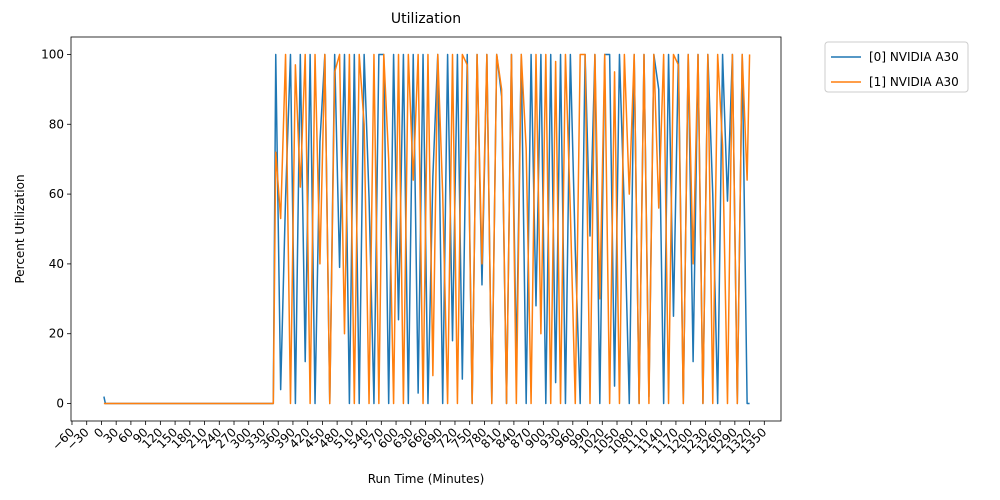  Describe the element at coordinates (896, 67) in the screenshot. I see `legend` at that location.